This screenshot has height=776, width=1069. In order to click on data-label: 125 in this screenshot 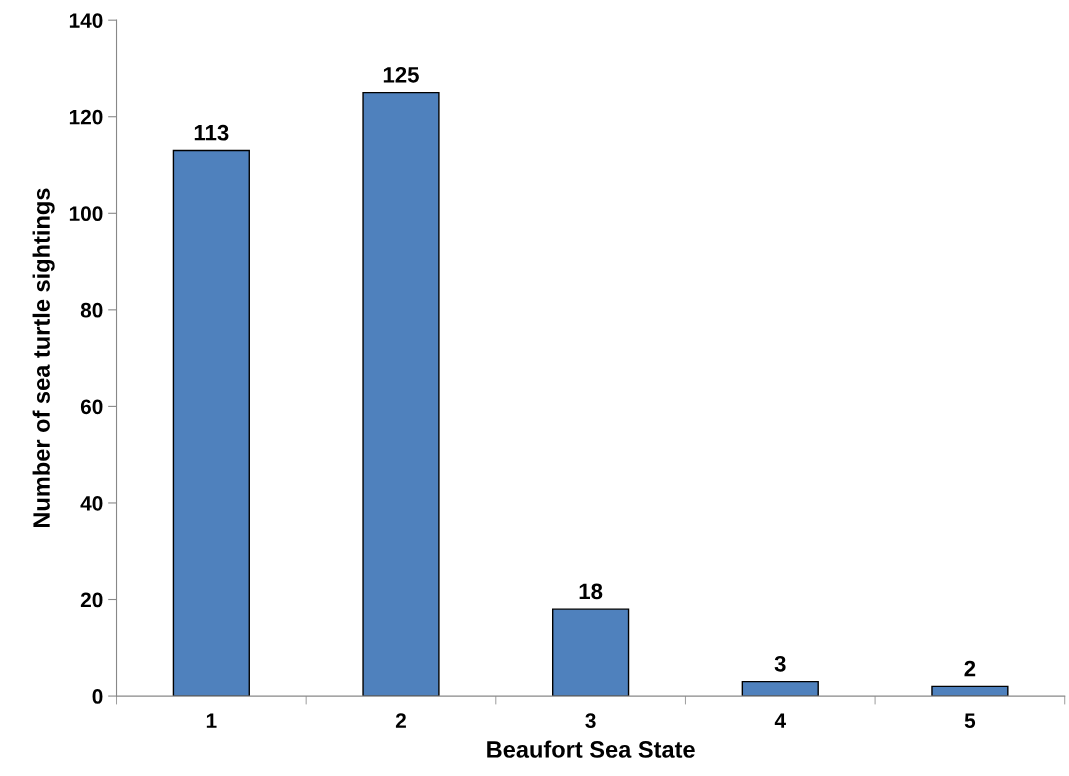, I will do `click(401, 74)`.